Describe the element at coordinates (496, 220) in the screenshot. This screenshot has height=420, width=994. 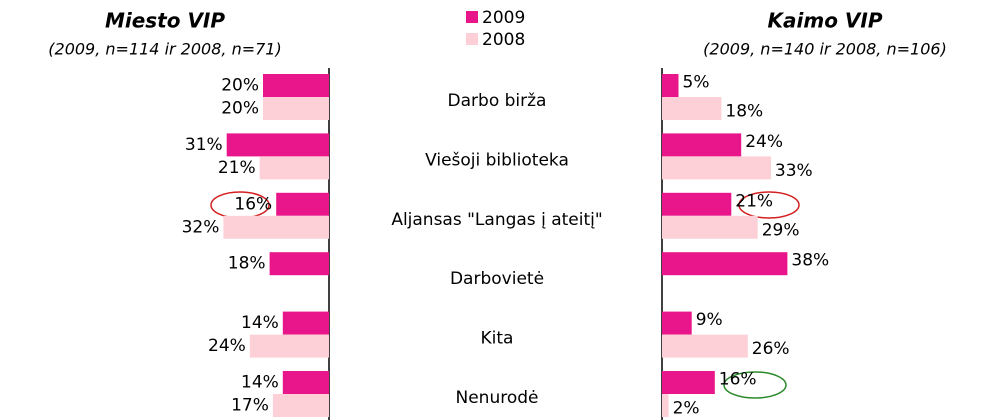
I see `category-label: Aljansas "Langas į ateitį"` at that location.